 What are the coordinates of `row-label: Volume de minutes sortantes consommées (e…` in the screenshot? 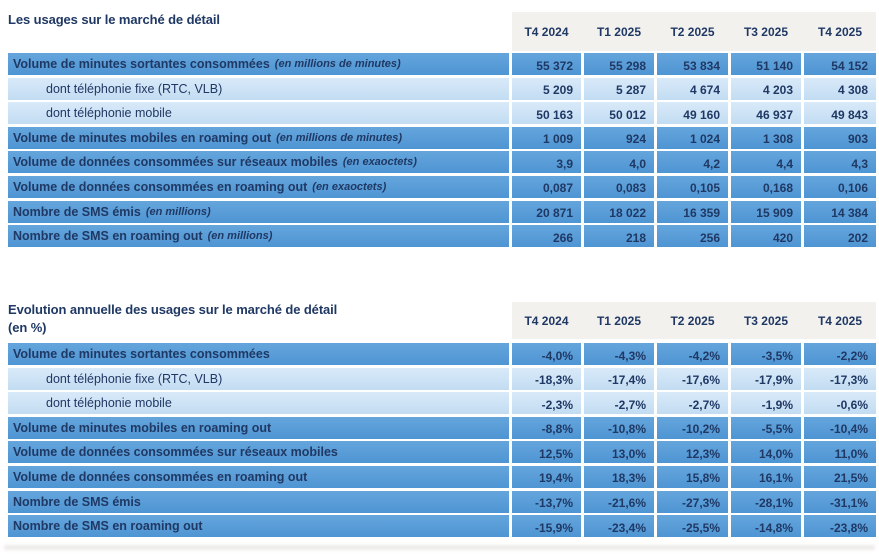 It's located at (258, 64).